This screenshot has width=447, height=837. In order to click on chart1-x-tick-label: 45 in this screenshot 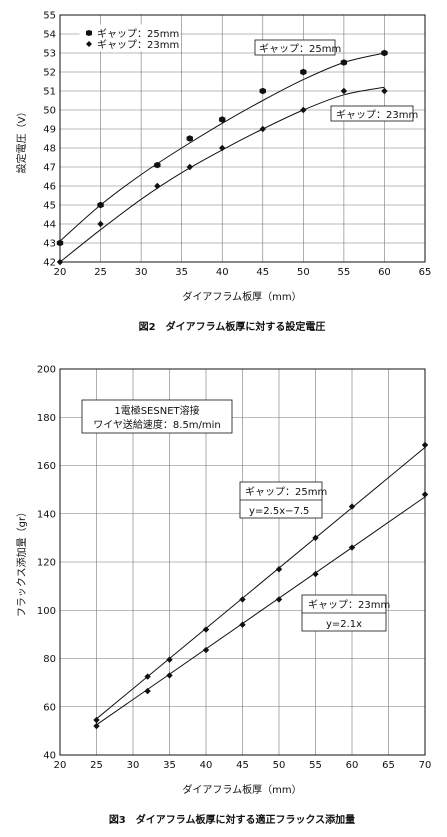, I will do `click(262, 272)`.